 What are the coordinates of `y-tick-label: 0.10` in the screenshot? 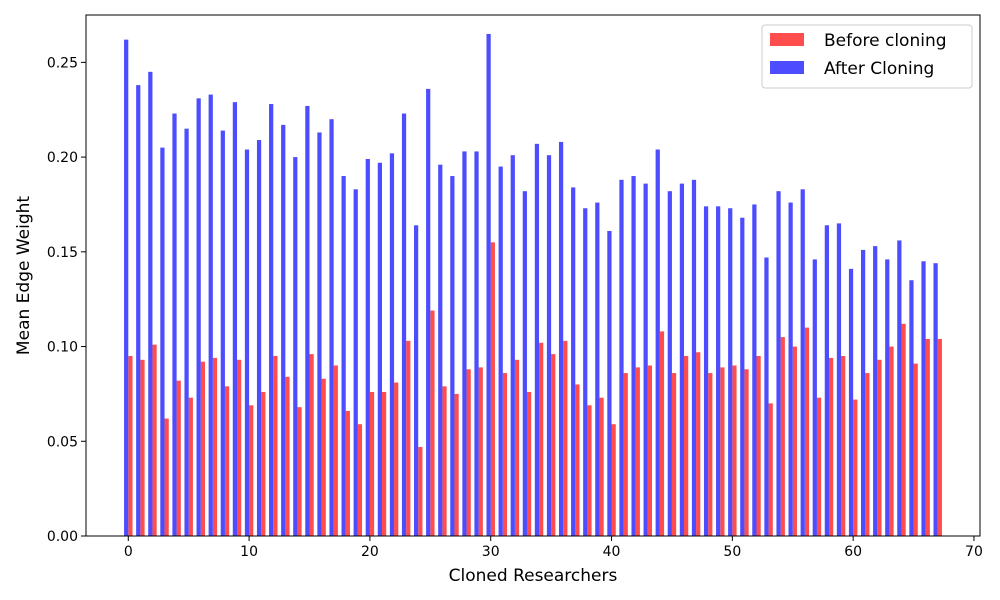 It's located at (62, 348).